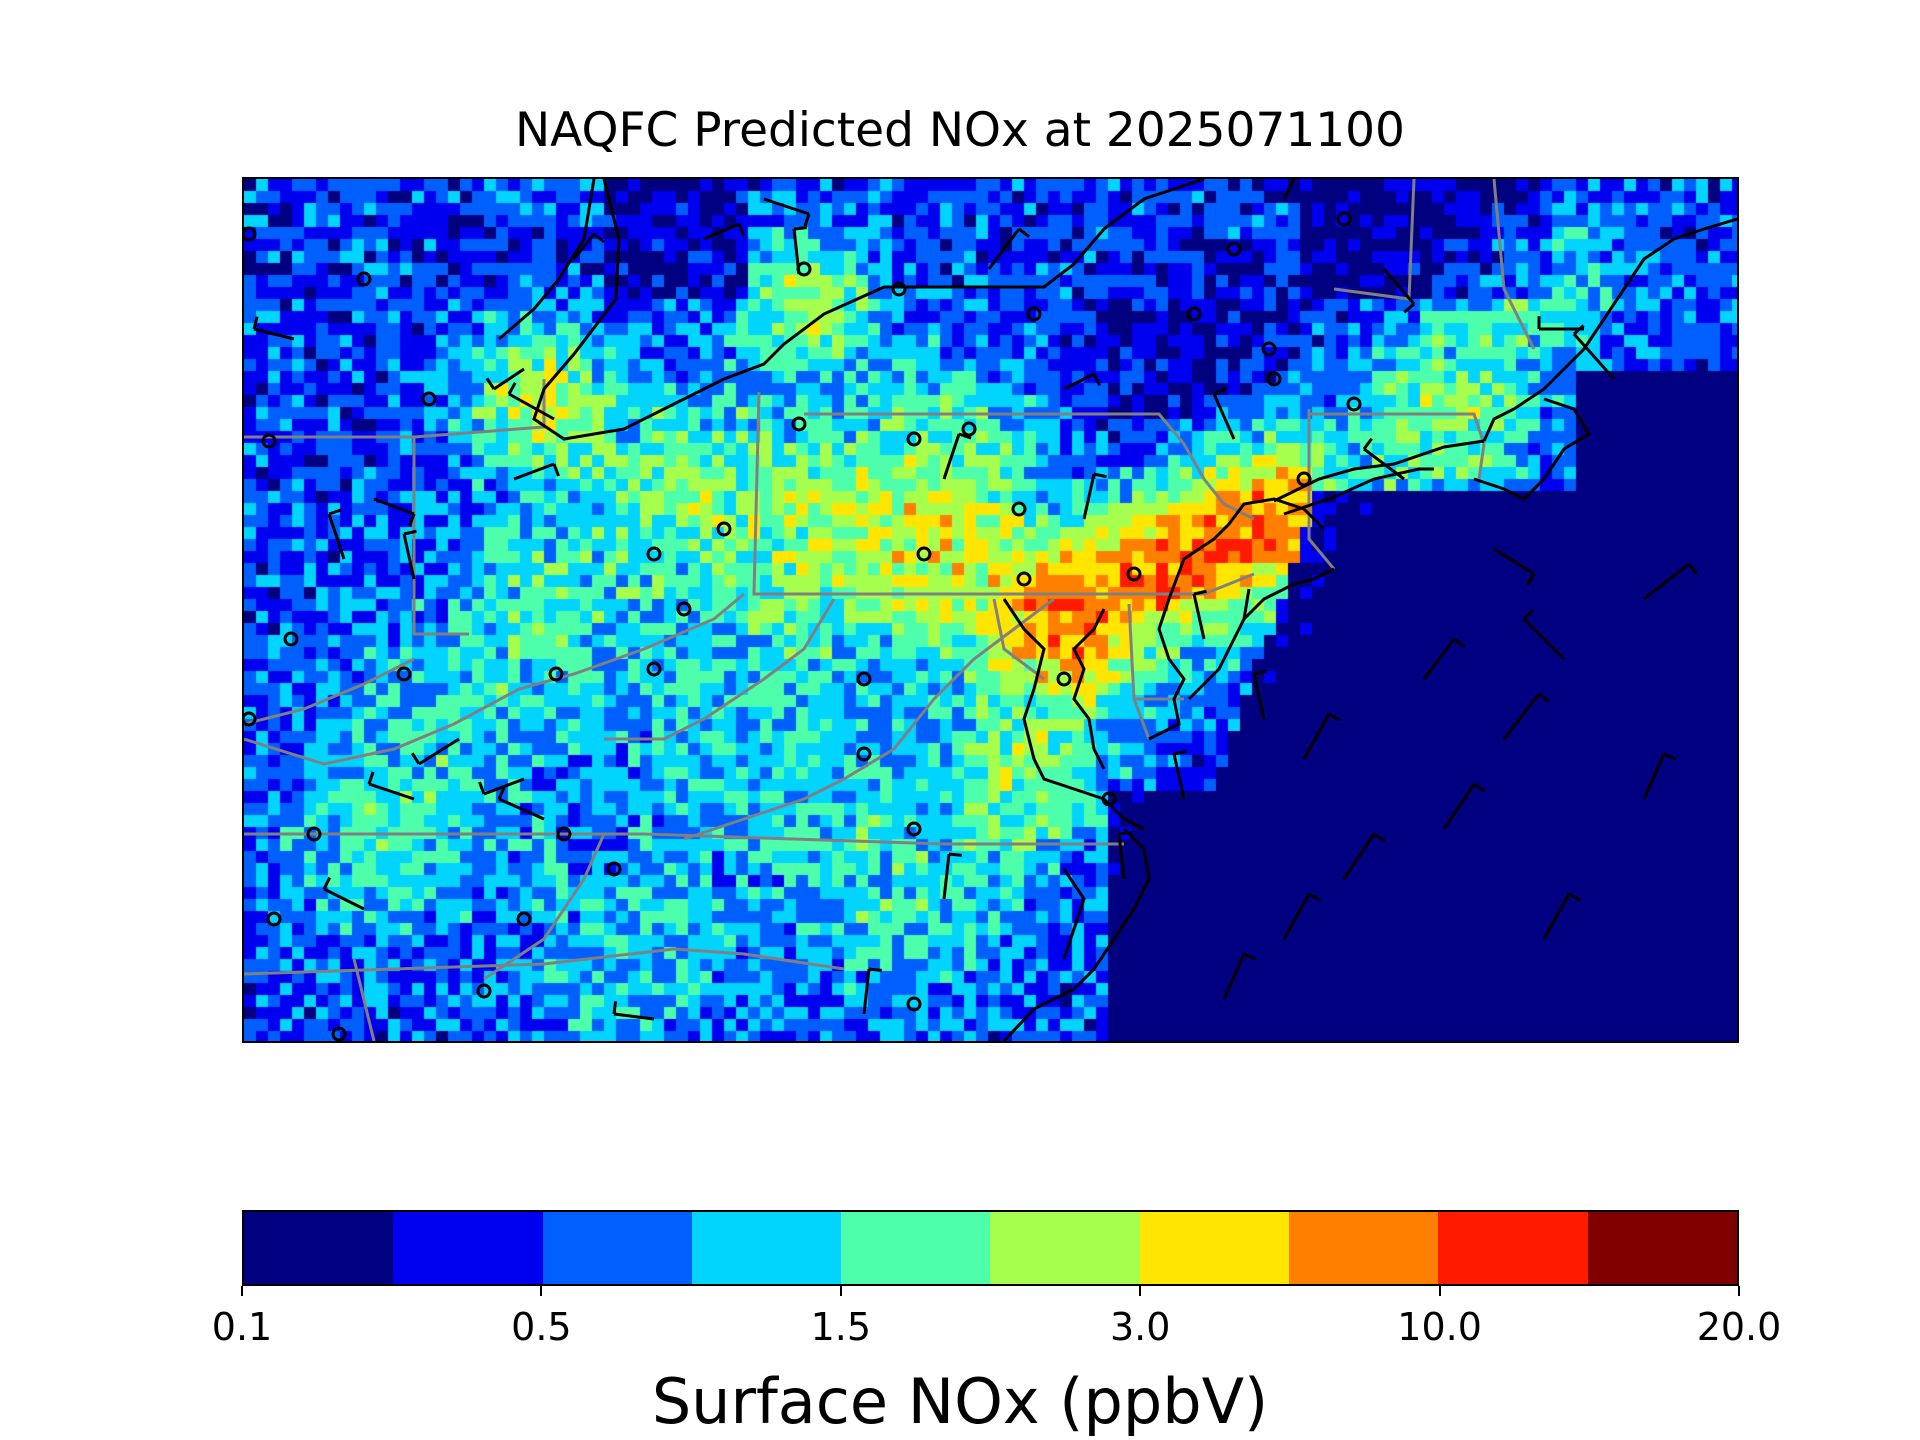 This screenshot has height=1440, width=1920. I want to click on colorbar-tick-label: 10.0, so click(1439, 1327).